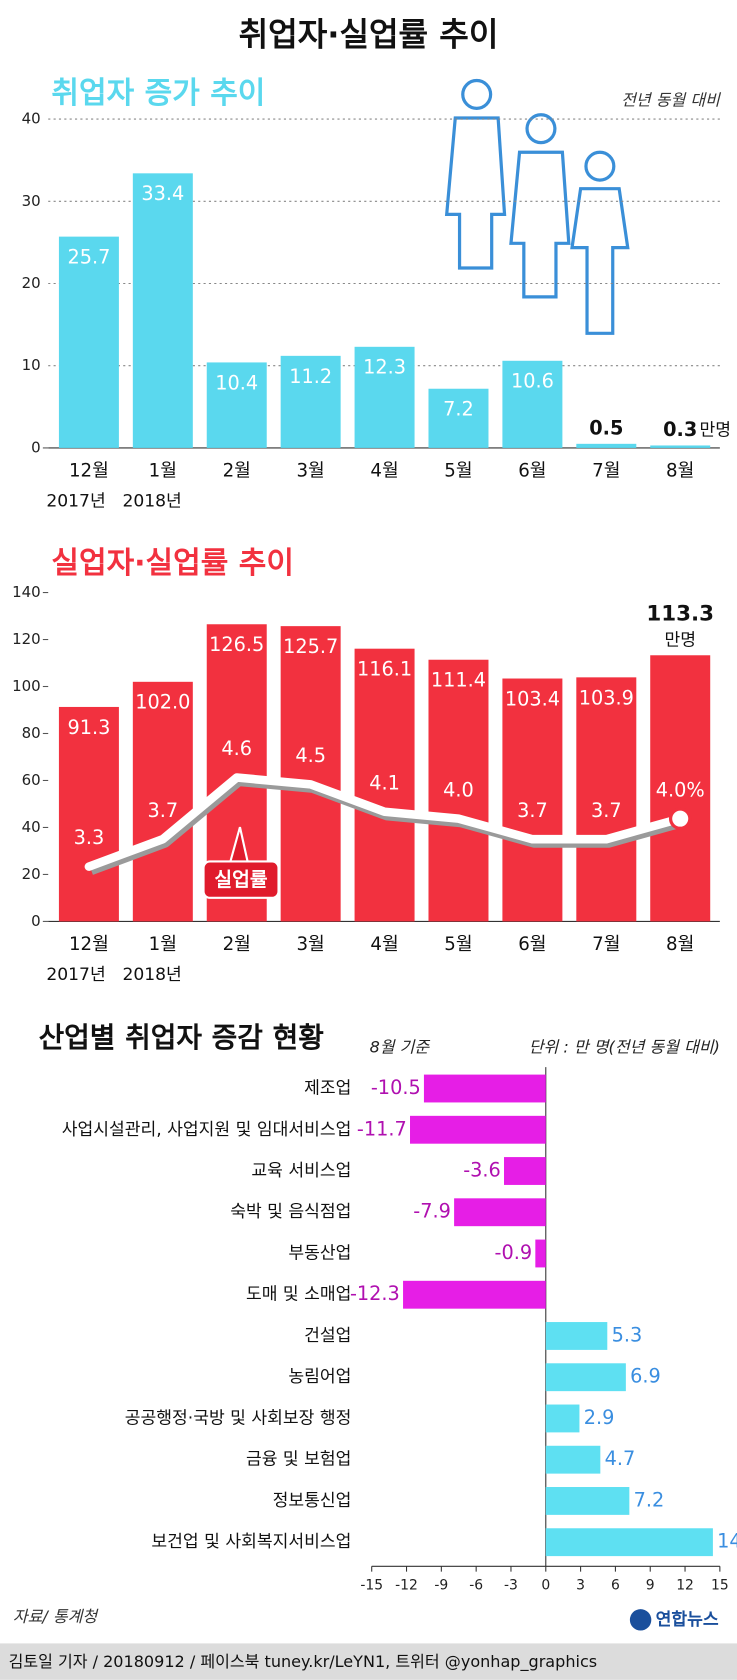 The image size is (737, 1680). What do you see at coordinates (310, 471) in the screenshot?
I see `x-tick-label: 3월` at bounding box center [310, 471].